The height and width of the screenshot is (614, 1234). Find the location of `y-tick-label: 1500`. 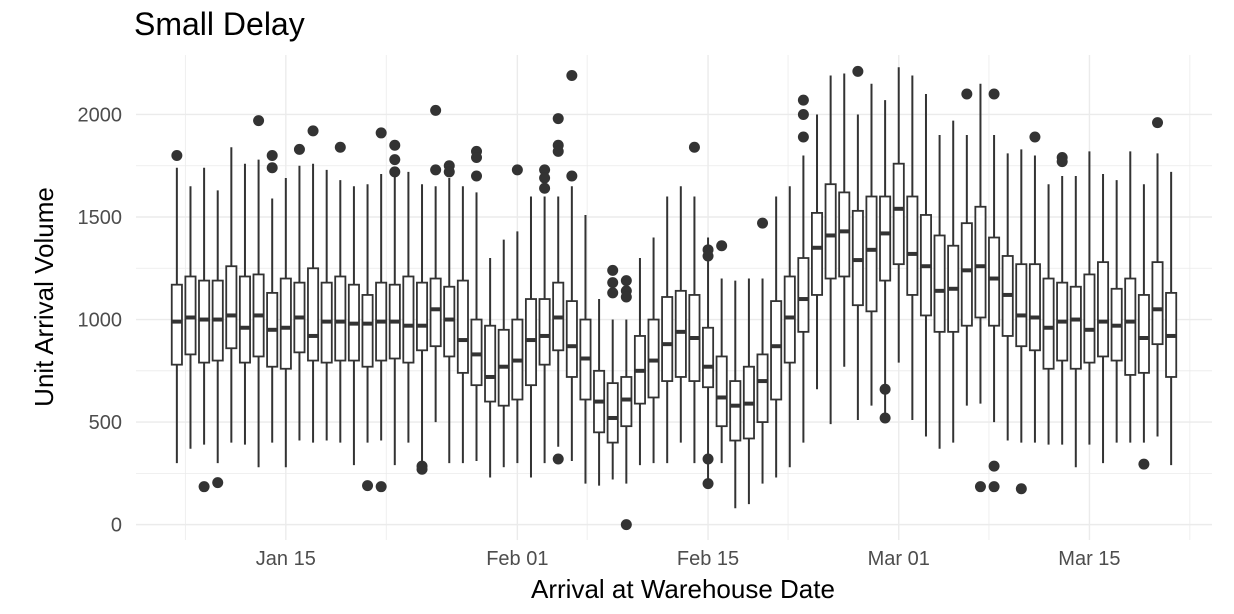

y-tick-label: 1500 is located at coordinates (100, 218).